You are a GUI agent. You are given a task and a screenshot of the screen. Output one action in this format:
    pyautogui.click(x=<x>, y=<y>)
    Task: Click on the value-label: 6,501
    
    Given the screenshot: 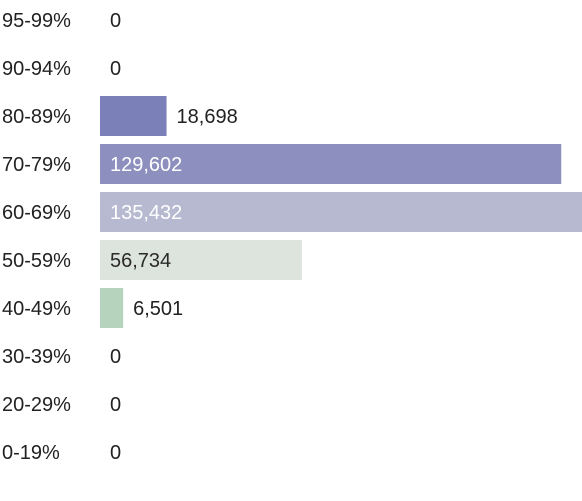 What is the action you would take?
    pyautogui.click(x=158, y=309)
    